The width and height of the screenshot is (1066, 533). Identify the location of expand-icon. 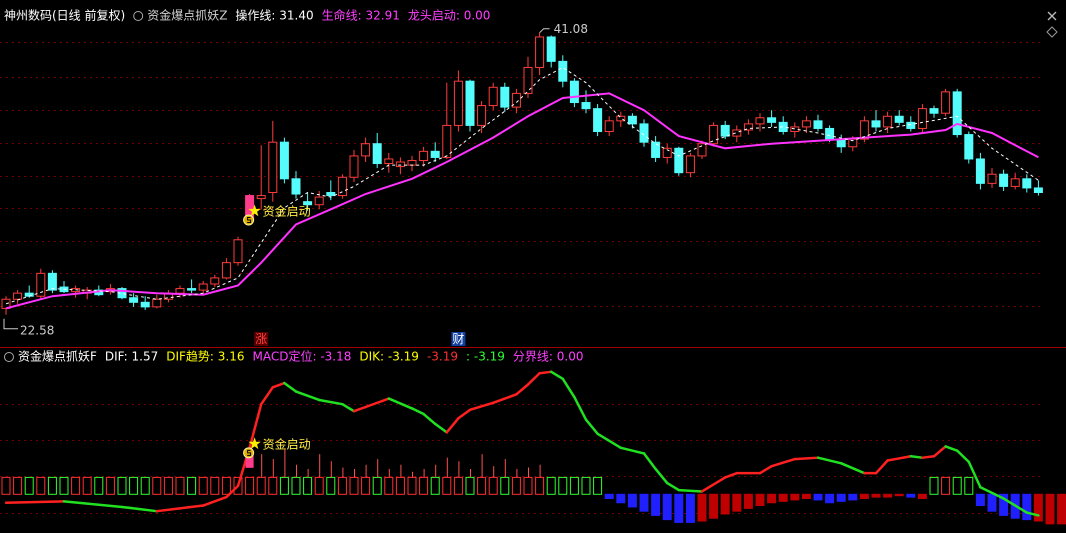
(1052, 32).